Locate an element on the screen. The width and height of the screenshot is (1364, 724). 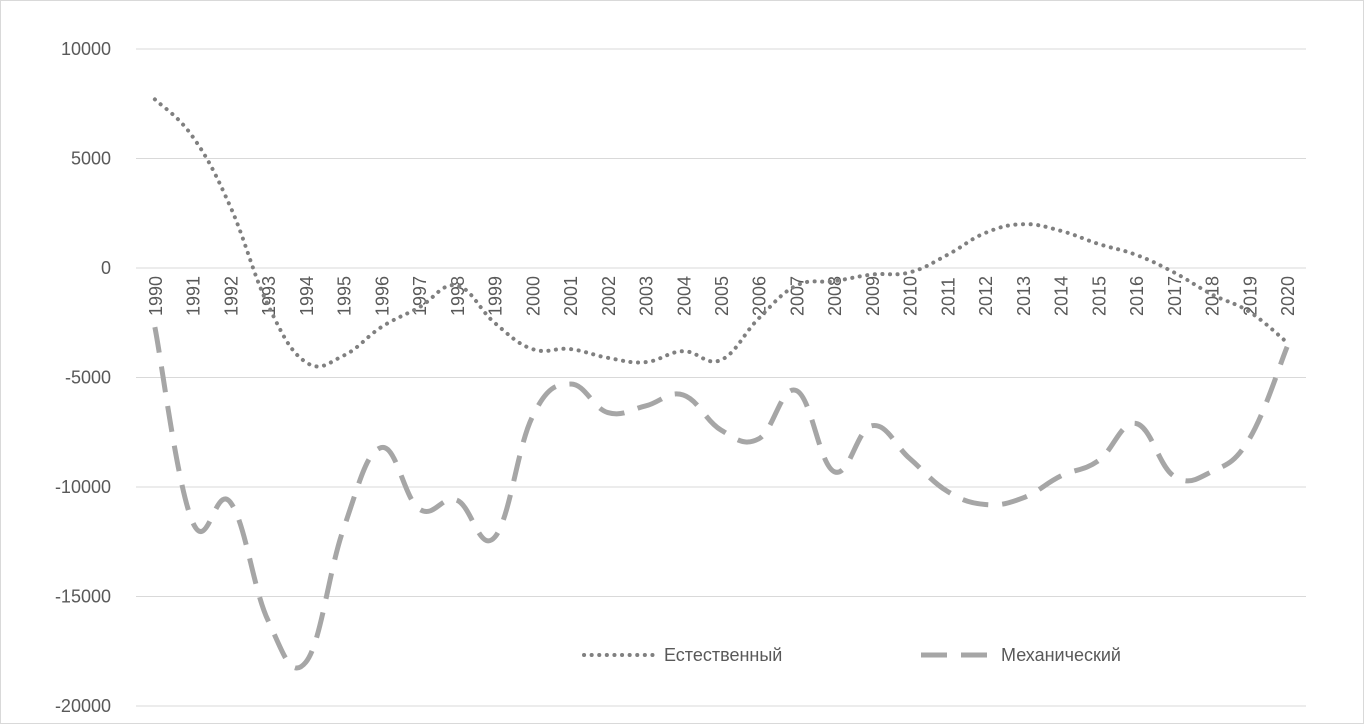
x-tick-label: 1995 is located at coordinates (345, 296).